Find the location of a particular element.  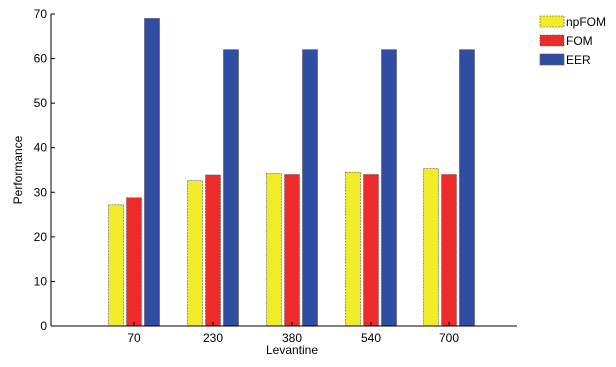

legend: npFOM FOM EER is located at coordinates (572, 41).